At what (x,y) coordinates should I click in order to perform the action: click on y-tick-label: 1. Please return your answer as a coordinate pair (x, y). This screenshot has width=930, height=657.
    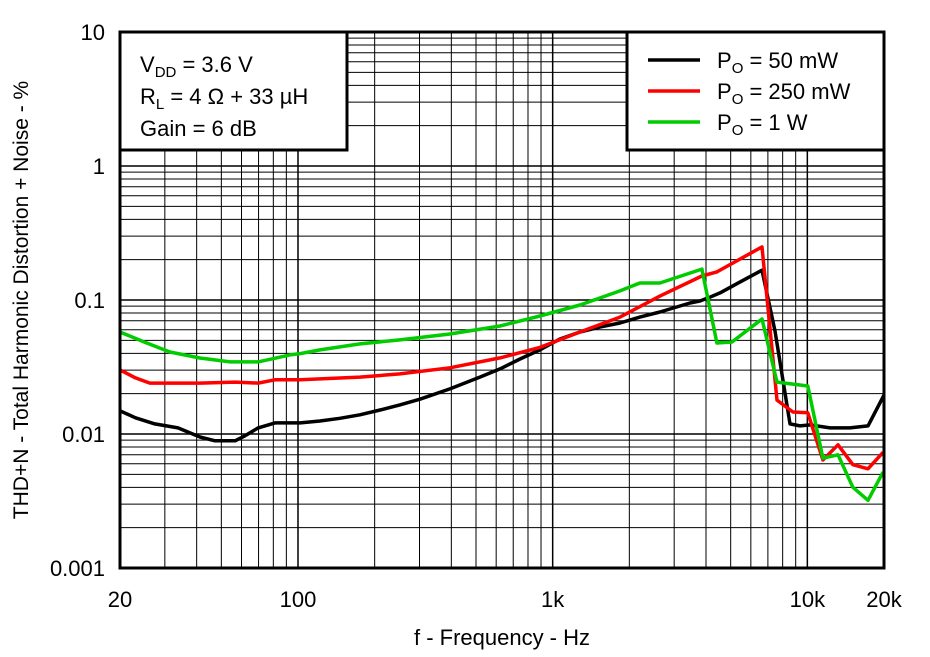
    Looking at the image, I should click on (99, 166).